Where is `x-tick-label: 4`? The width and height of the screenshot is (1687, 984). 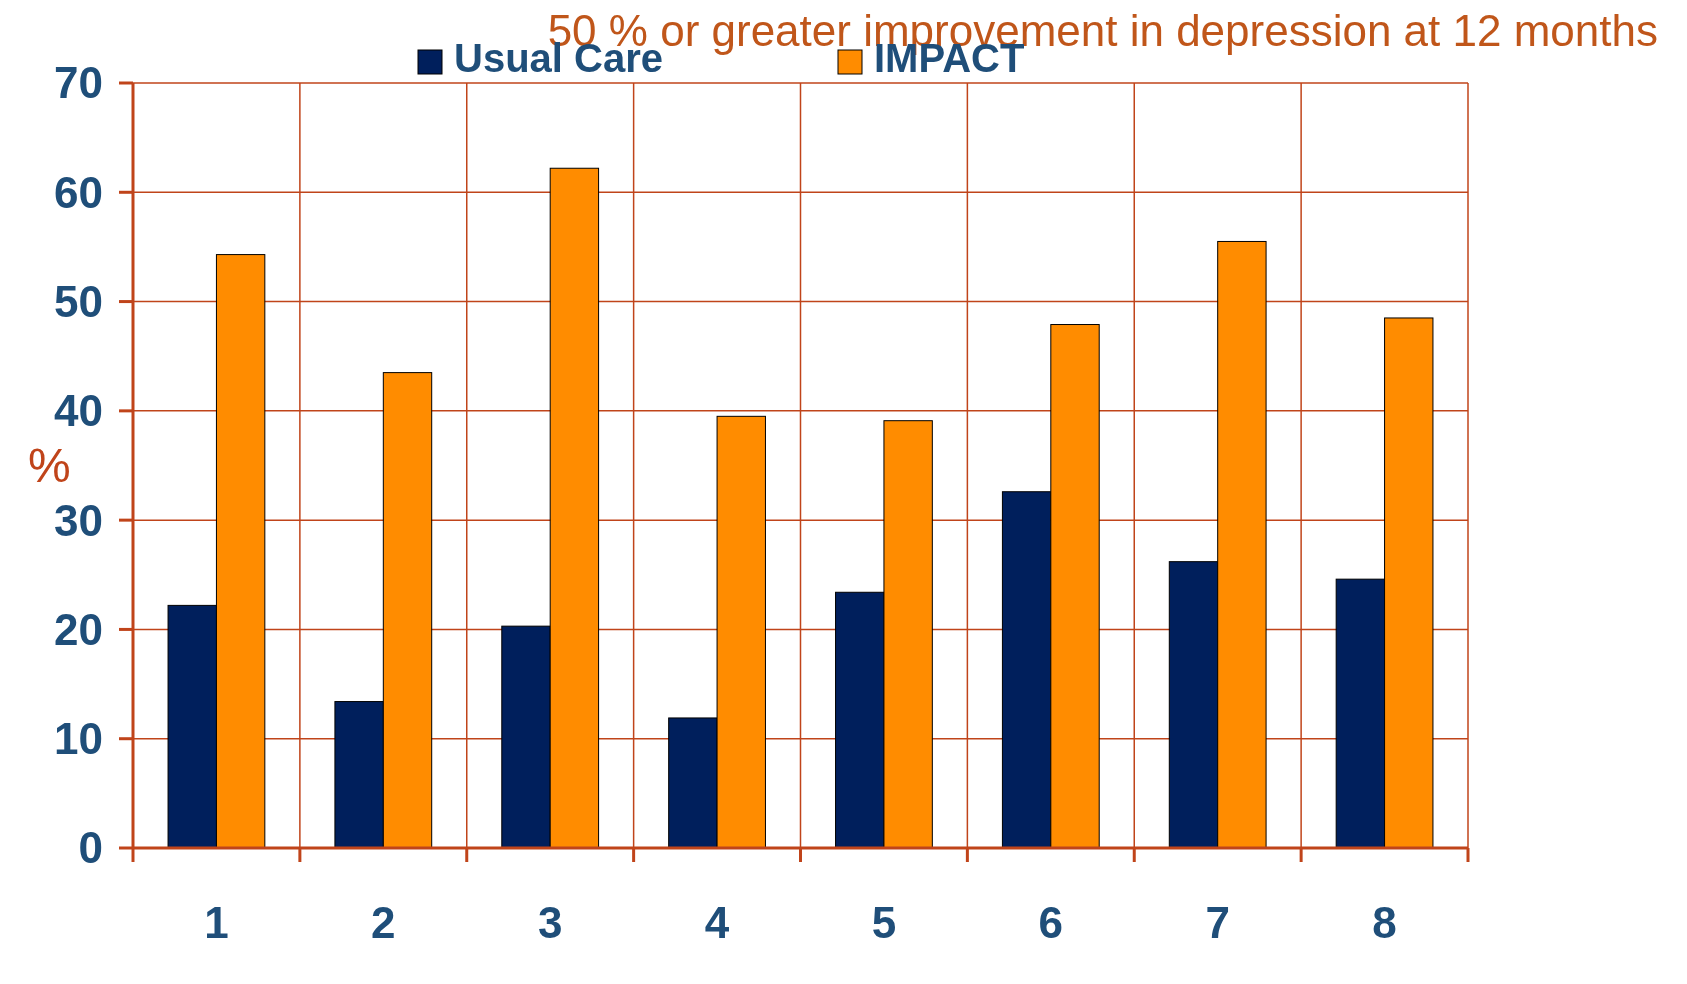 x-tick-label: 4 is located at coordinates (717, 922).